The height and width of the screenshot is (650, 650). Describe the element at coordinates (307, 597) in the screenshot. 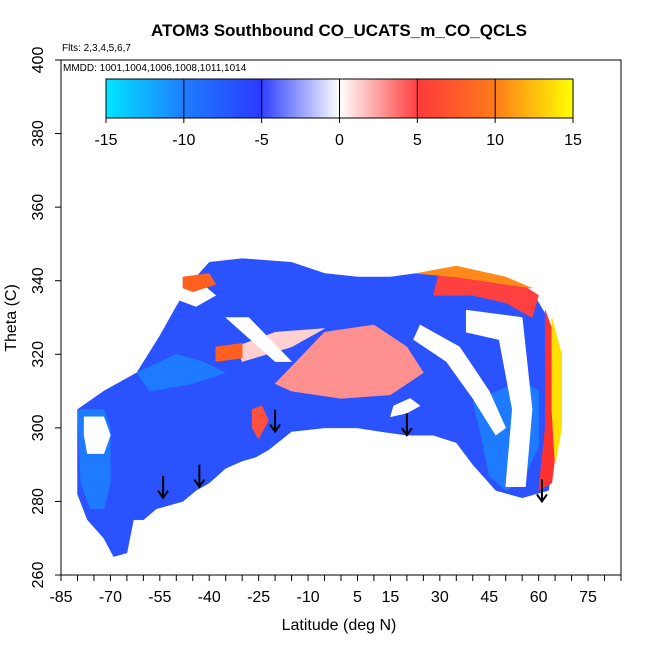

I see `x-tick-label: -10` at that location.